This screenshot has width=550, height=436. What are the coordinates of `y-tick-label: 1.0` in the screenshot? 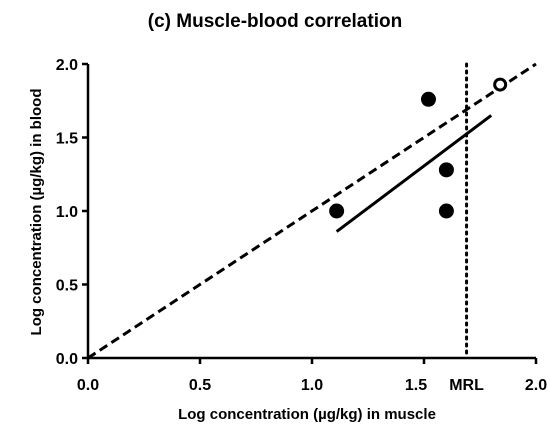 It's located at (67, 212).